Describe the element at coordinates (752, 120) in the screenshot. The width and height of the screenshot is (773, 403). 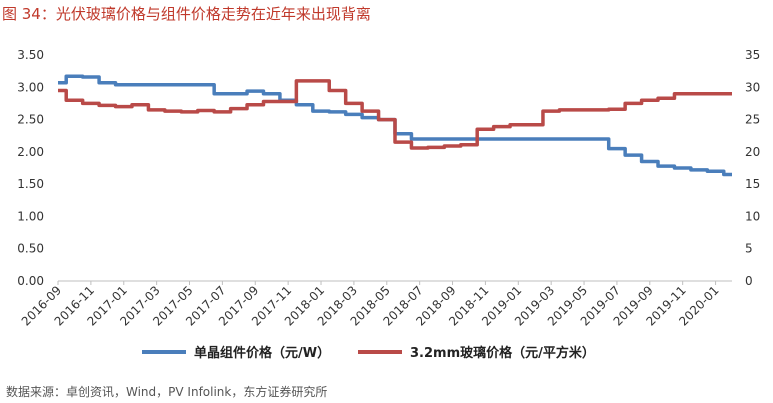
I see `y-right-tick-label: 25` at that location.